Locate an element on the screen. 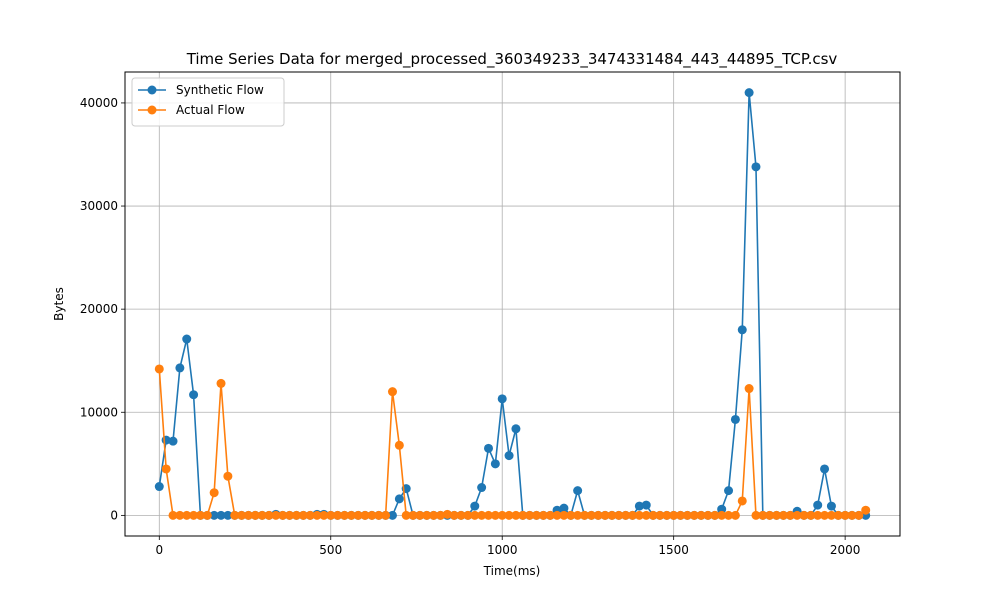 The width and height of the screenshot is (1000, 600). x-tick-label: 1000 is located at coordinates (502, 550).